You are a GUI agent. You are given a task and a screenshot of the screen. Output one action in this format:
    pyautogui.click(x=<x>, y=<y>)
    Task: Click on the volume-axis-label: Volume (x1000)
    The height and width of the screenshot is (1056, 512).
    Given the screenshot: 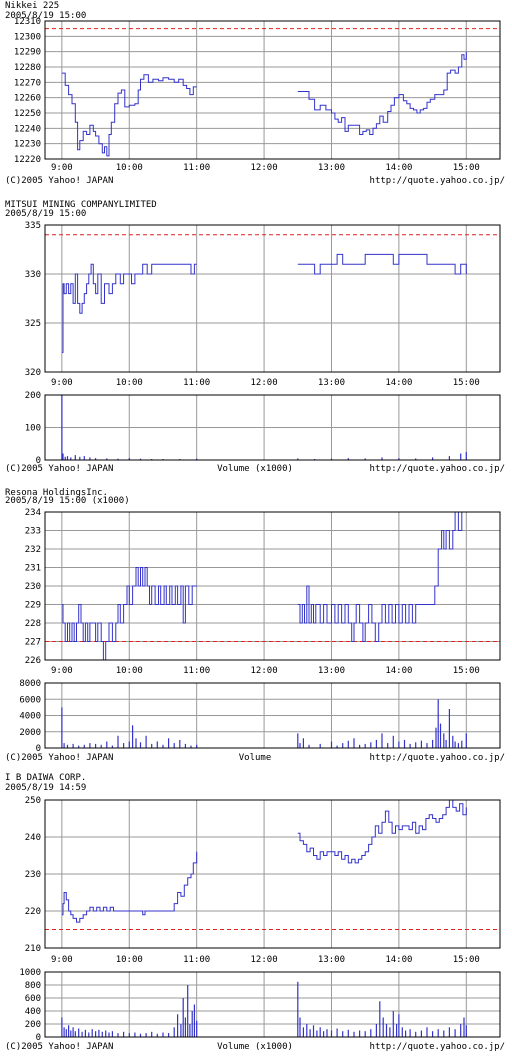 What is the action you would take?
    pyautogui.click(x=255, y=1047)
    